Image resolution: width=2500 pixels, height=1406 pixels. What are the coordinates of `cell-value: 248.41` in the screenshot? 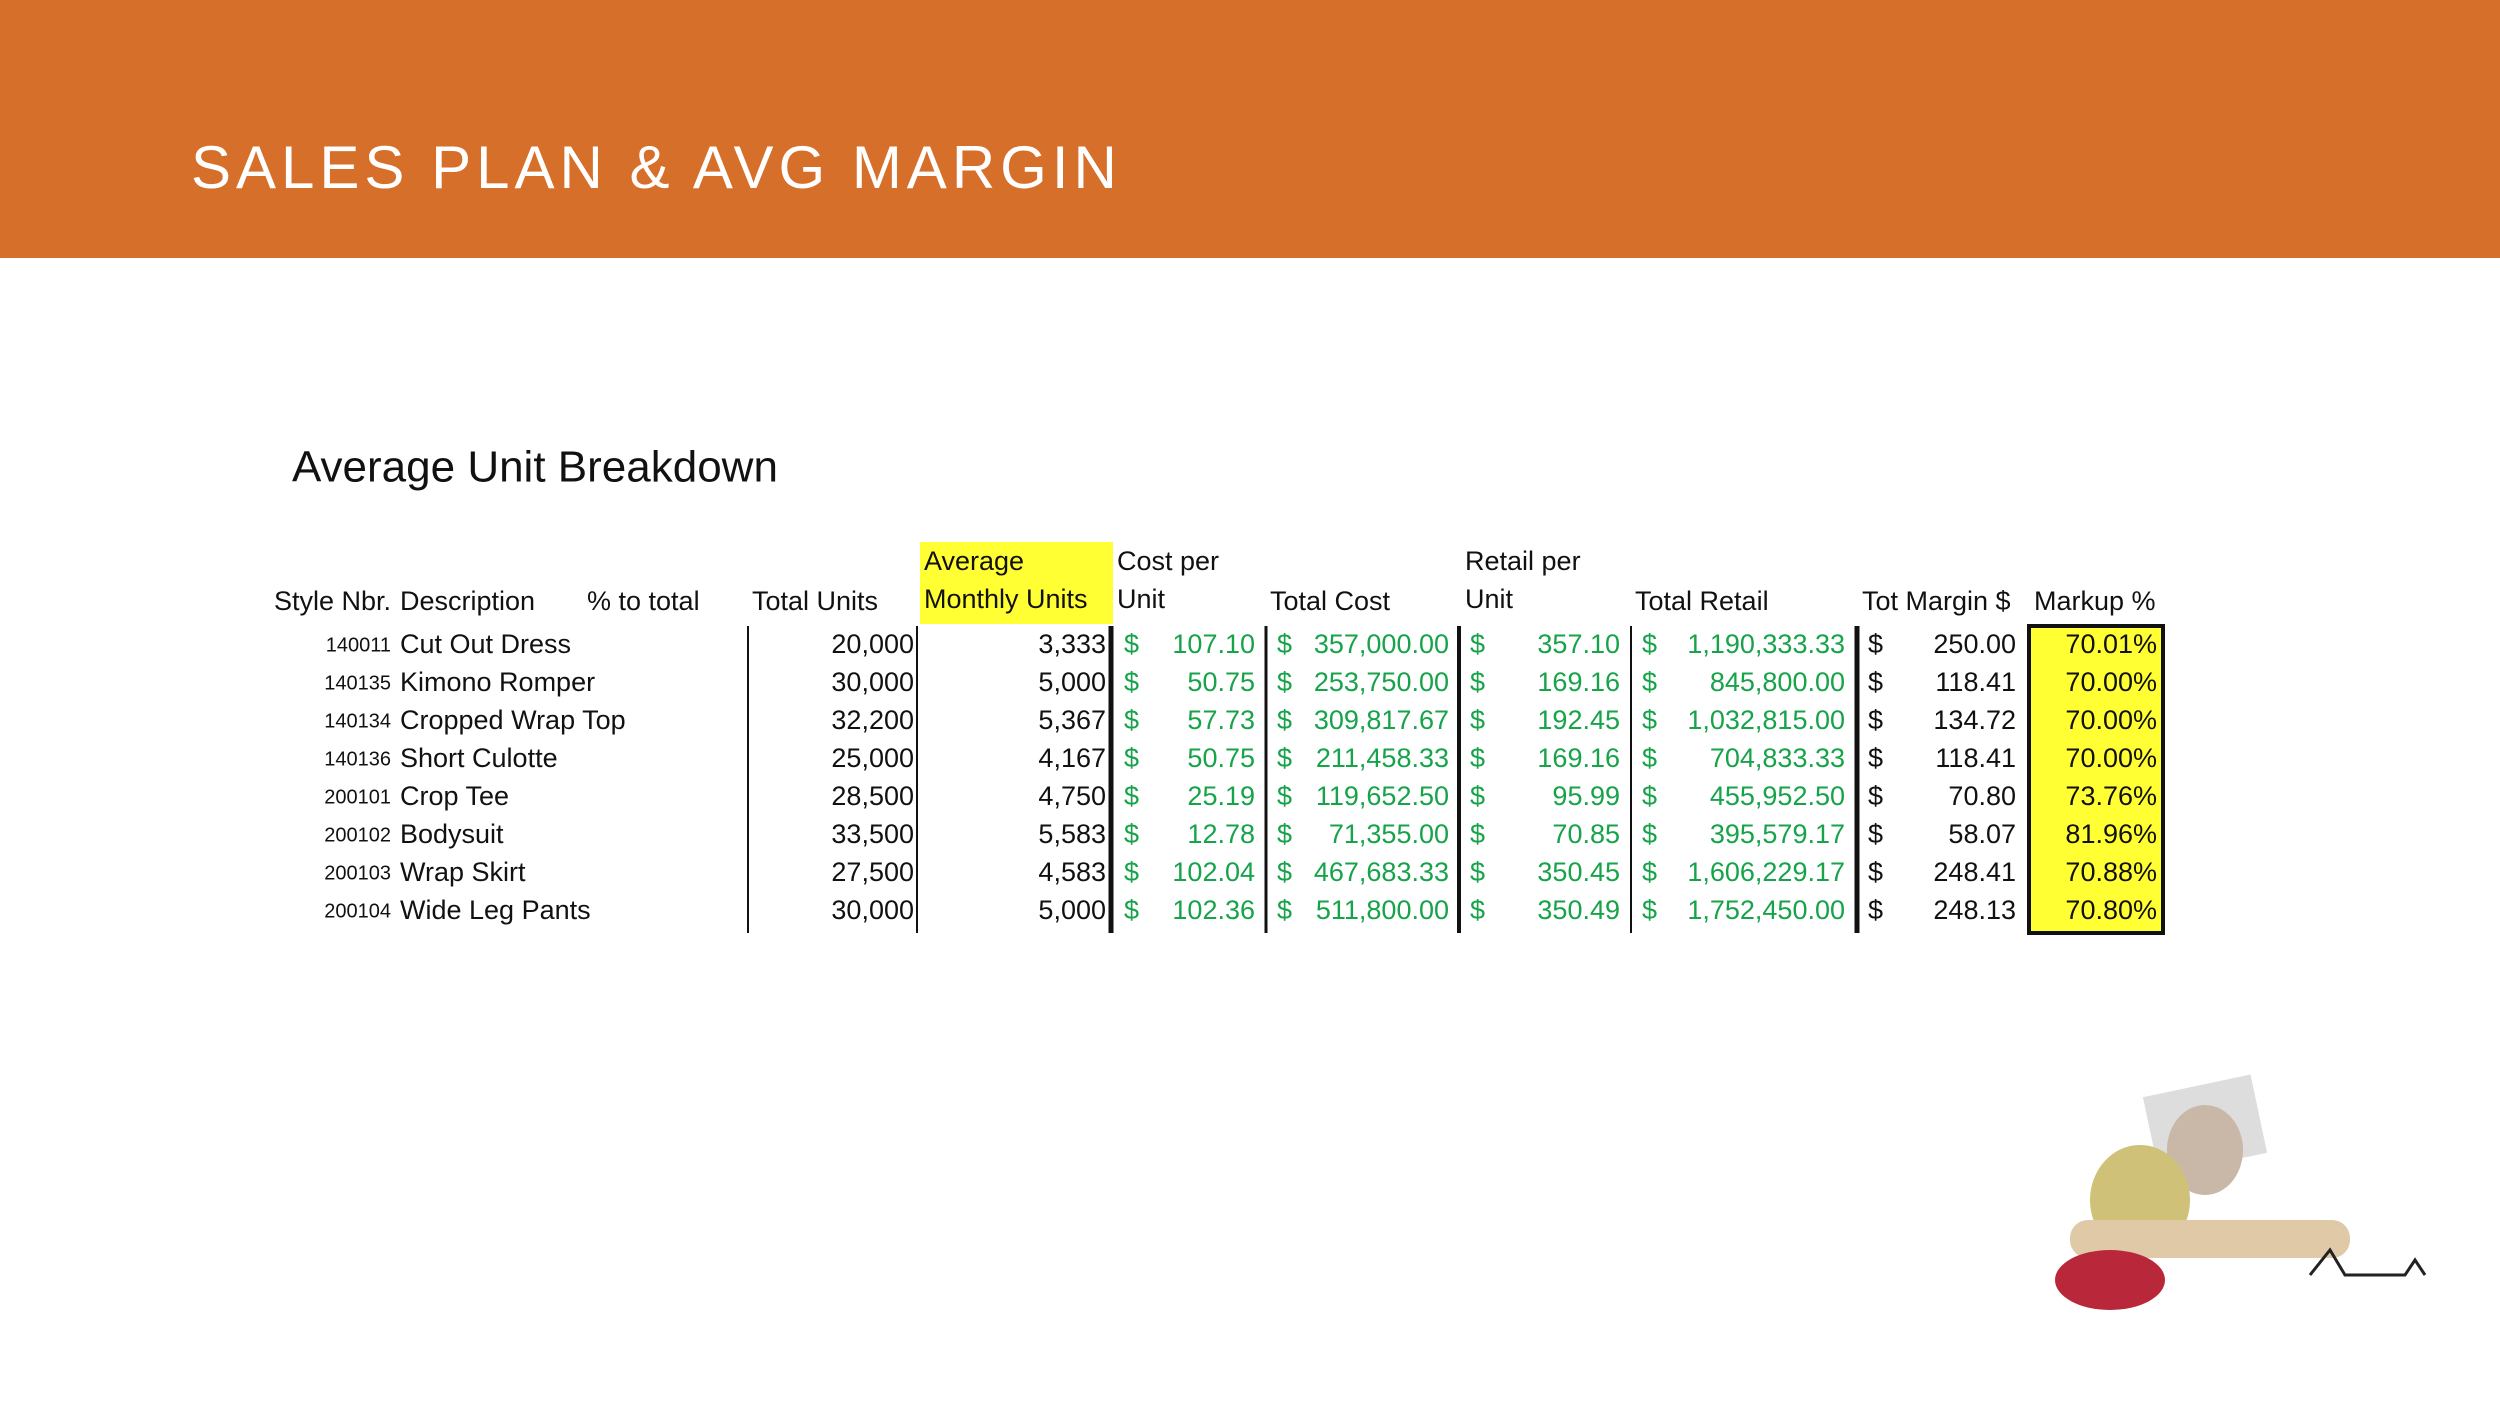 It's located at (1974, 872).